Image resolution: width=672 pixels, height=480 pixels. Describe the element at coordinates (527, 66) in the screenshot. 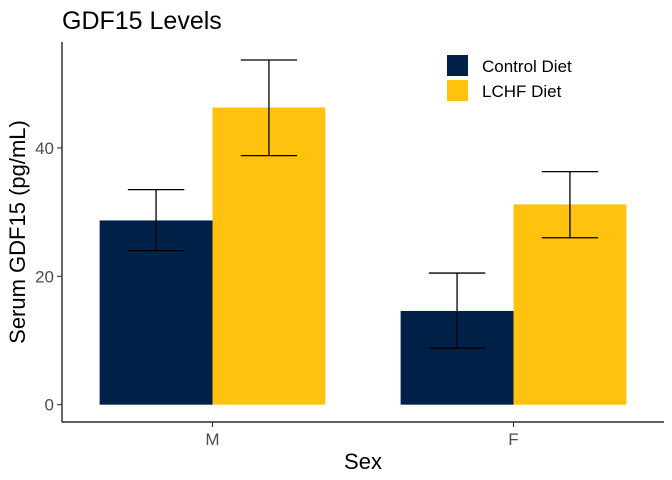

I see `legend-label: Control Diet` at that location.